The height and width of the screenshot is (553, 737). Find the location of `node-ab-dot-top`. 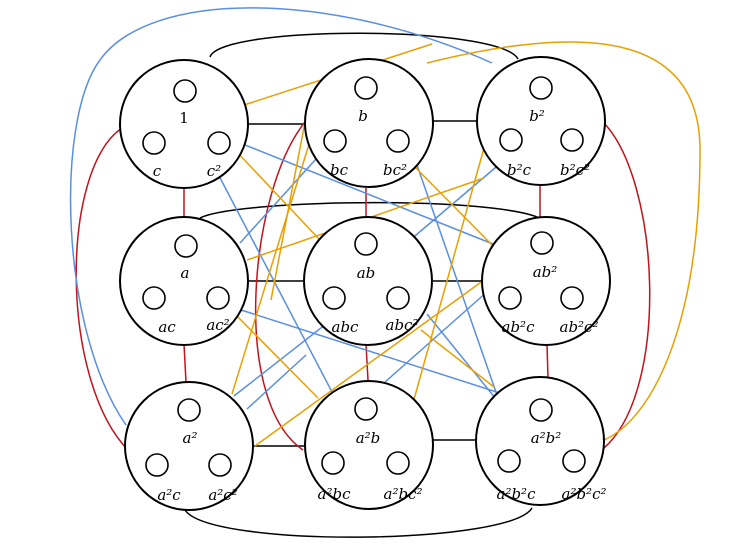

node-ab-dot-top is located at coordinates (366, 244).